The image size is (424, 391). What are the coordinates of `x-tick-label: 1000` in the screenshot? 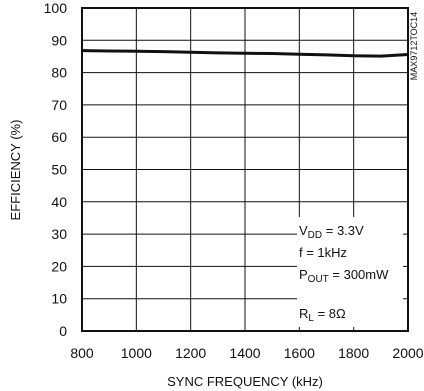 It's located at (136, 353).